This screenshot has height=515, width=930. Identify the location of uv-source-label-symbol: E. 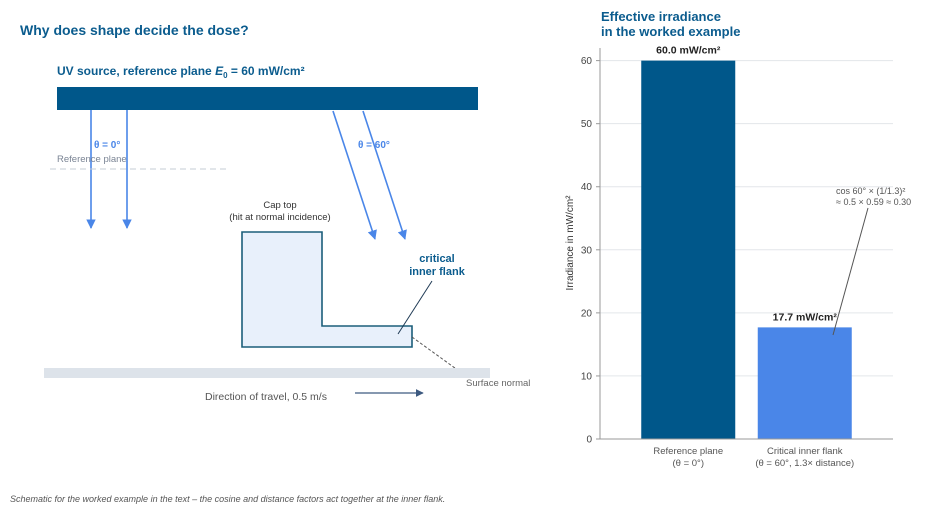
(219, 71).